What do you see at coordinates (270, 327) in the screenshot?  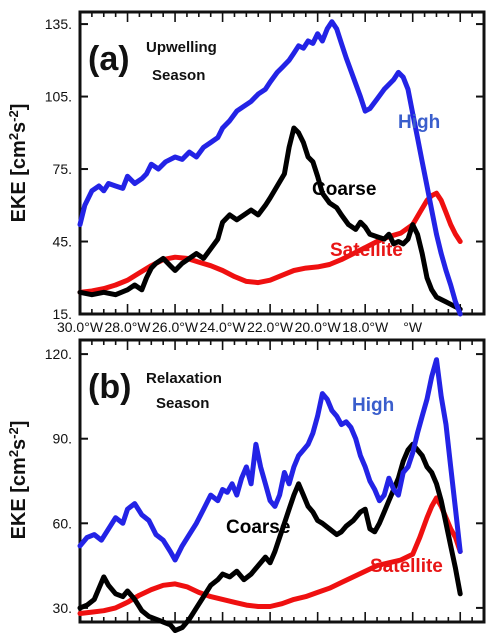 I see `x-tick-label: 22.0°W` at bounding box center [270, 327].